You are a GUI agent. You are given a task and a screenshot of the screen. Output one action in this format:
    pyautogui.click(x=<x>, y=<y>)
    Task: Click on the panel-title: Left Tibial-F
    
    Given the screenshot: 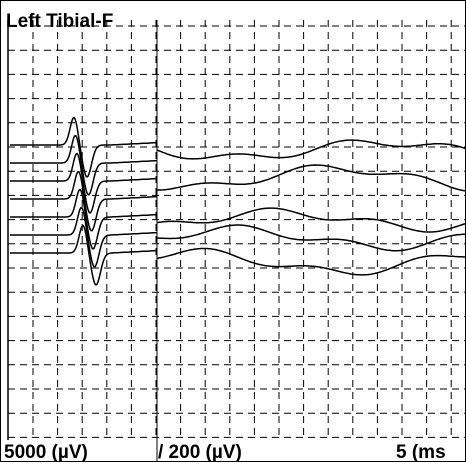 What is the action you would take?
    pyautogui.click(x=59, y=21)
    